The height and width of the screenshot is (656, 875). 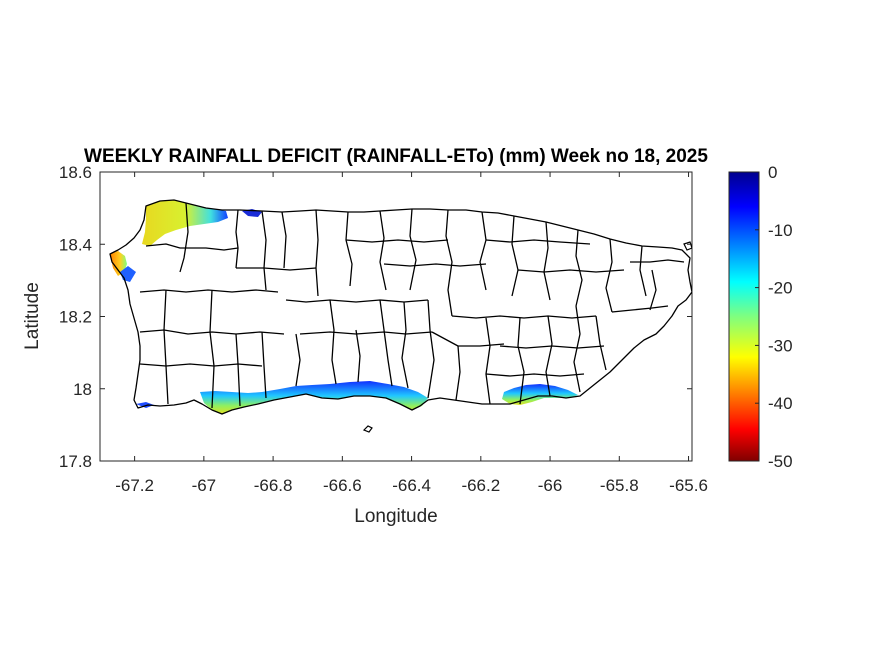 I want to click on y-tick-label: 18.2, so click(x=75, y=317).